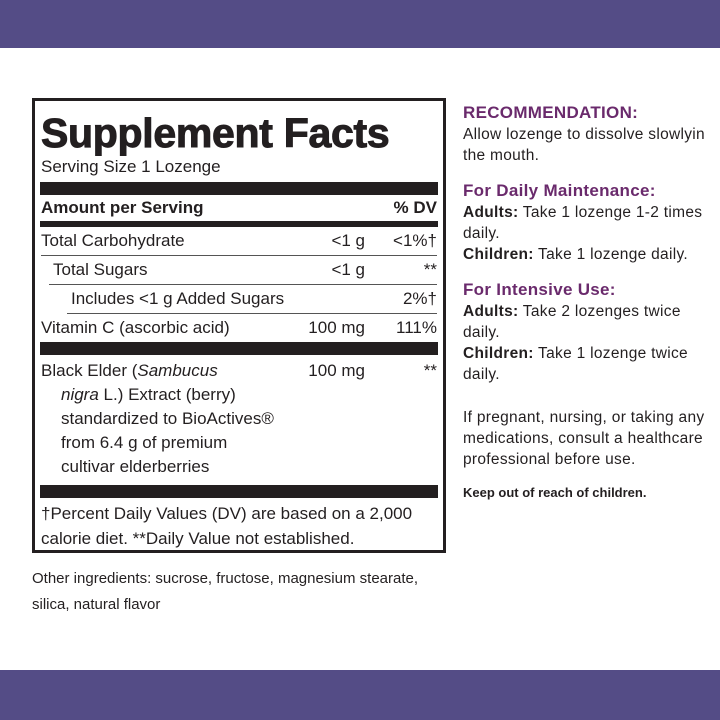  I want to click on text: from 6.4 g of premium, so click(144, 442).